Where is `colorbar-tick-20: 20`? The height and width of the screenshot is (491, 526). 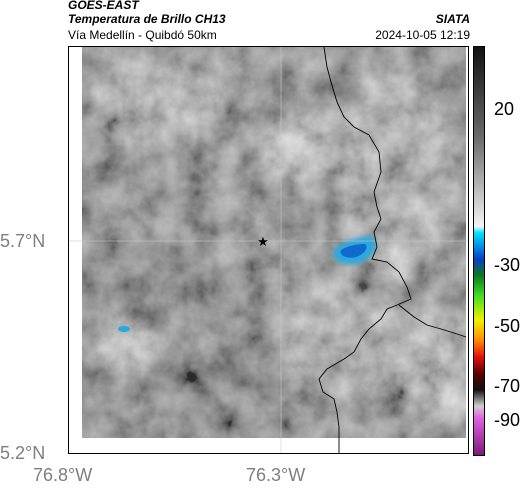 colorbar-tick-20: 20 is located at coordinates (504, 109).